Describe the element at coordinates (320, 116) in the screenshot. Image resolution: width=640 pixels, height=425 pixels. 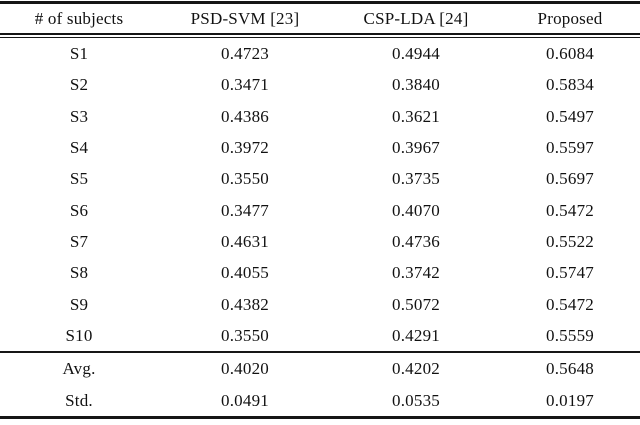
I see `table-row-s3: S3 0.4386 0.3621 0.5497` at that location.